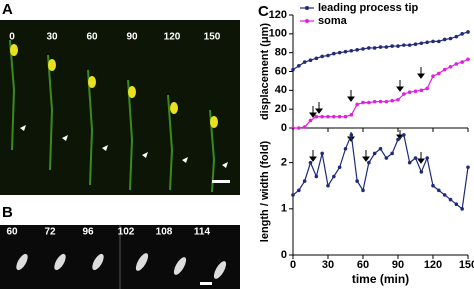 This screenshot has height=289, width=474. I want to click on time-label: 0, so click(12, 37).